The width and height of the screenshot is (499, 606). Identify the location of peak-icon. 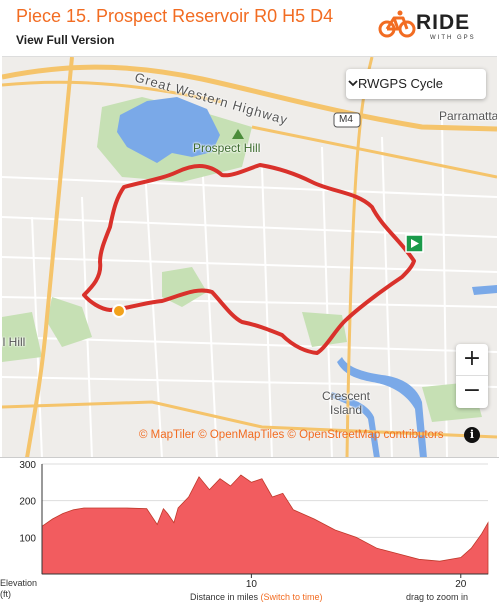
(238, 134).